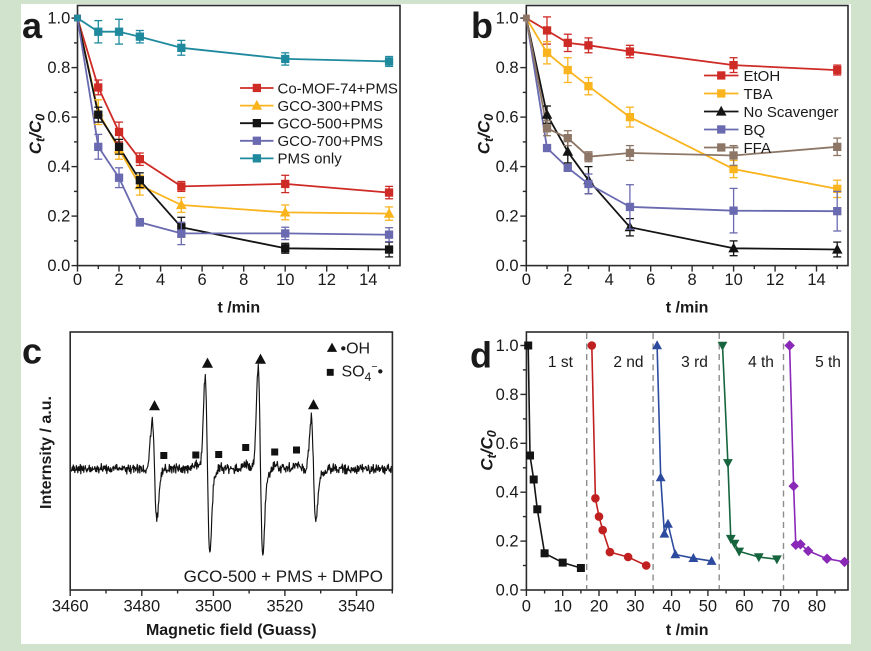  What do you see at coordinates (762, 76) in the screenshot?
I see `svg-text: EtOH` at bounding box center [762, 76].